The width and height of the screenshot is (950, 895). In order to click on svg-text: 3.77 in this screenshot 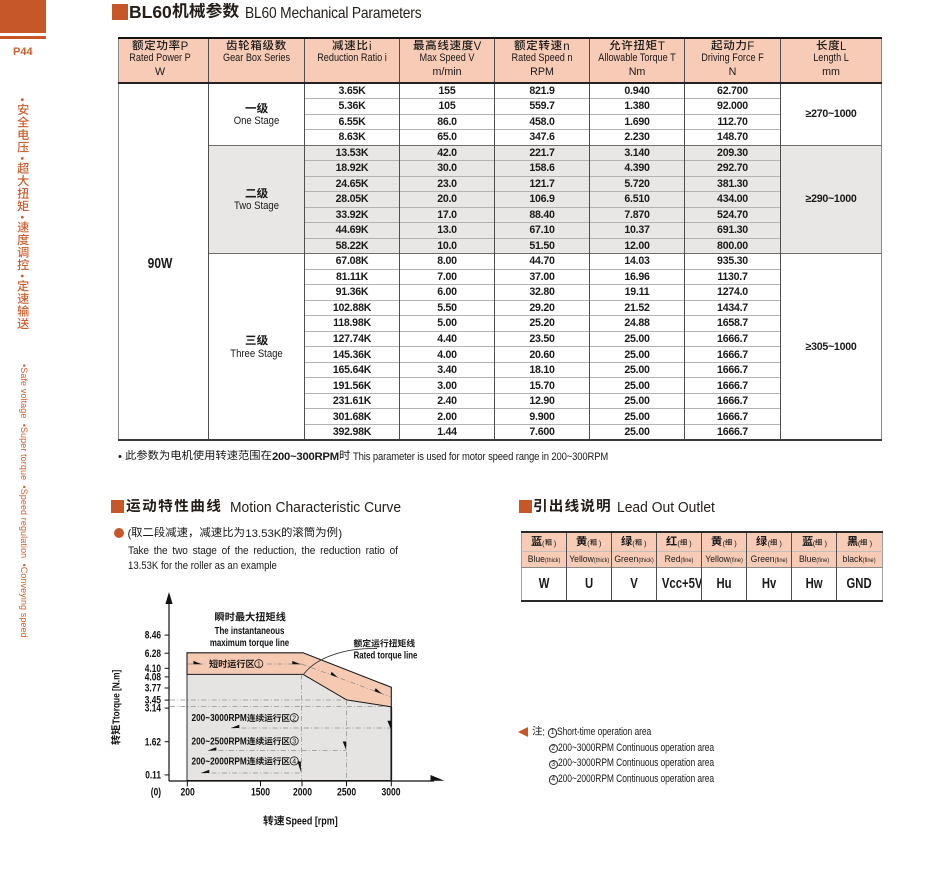, I will do `click(153, 689)`.